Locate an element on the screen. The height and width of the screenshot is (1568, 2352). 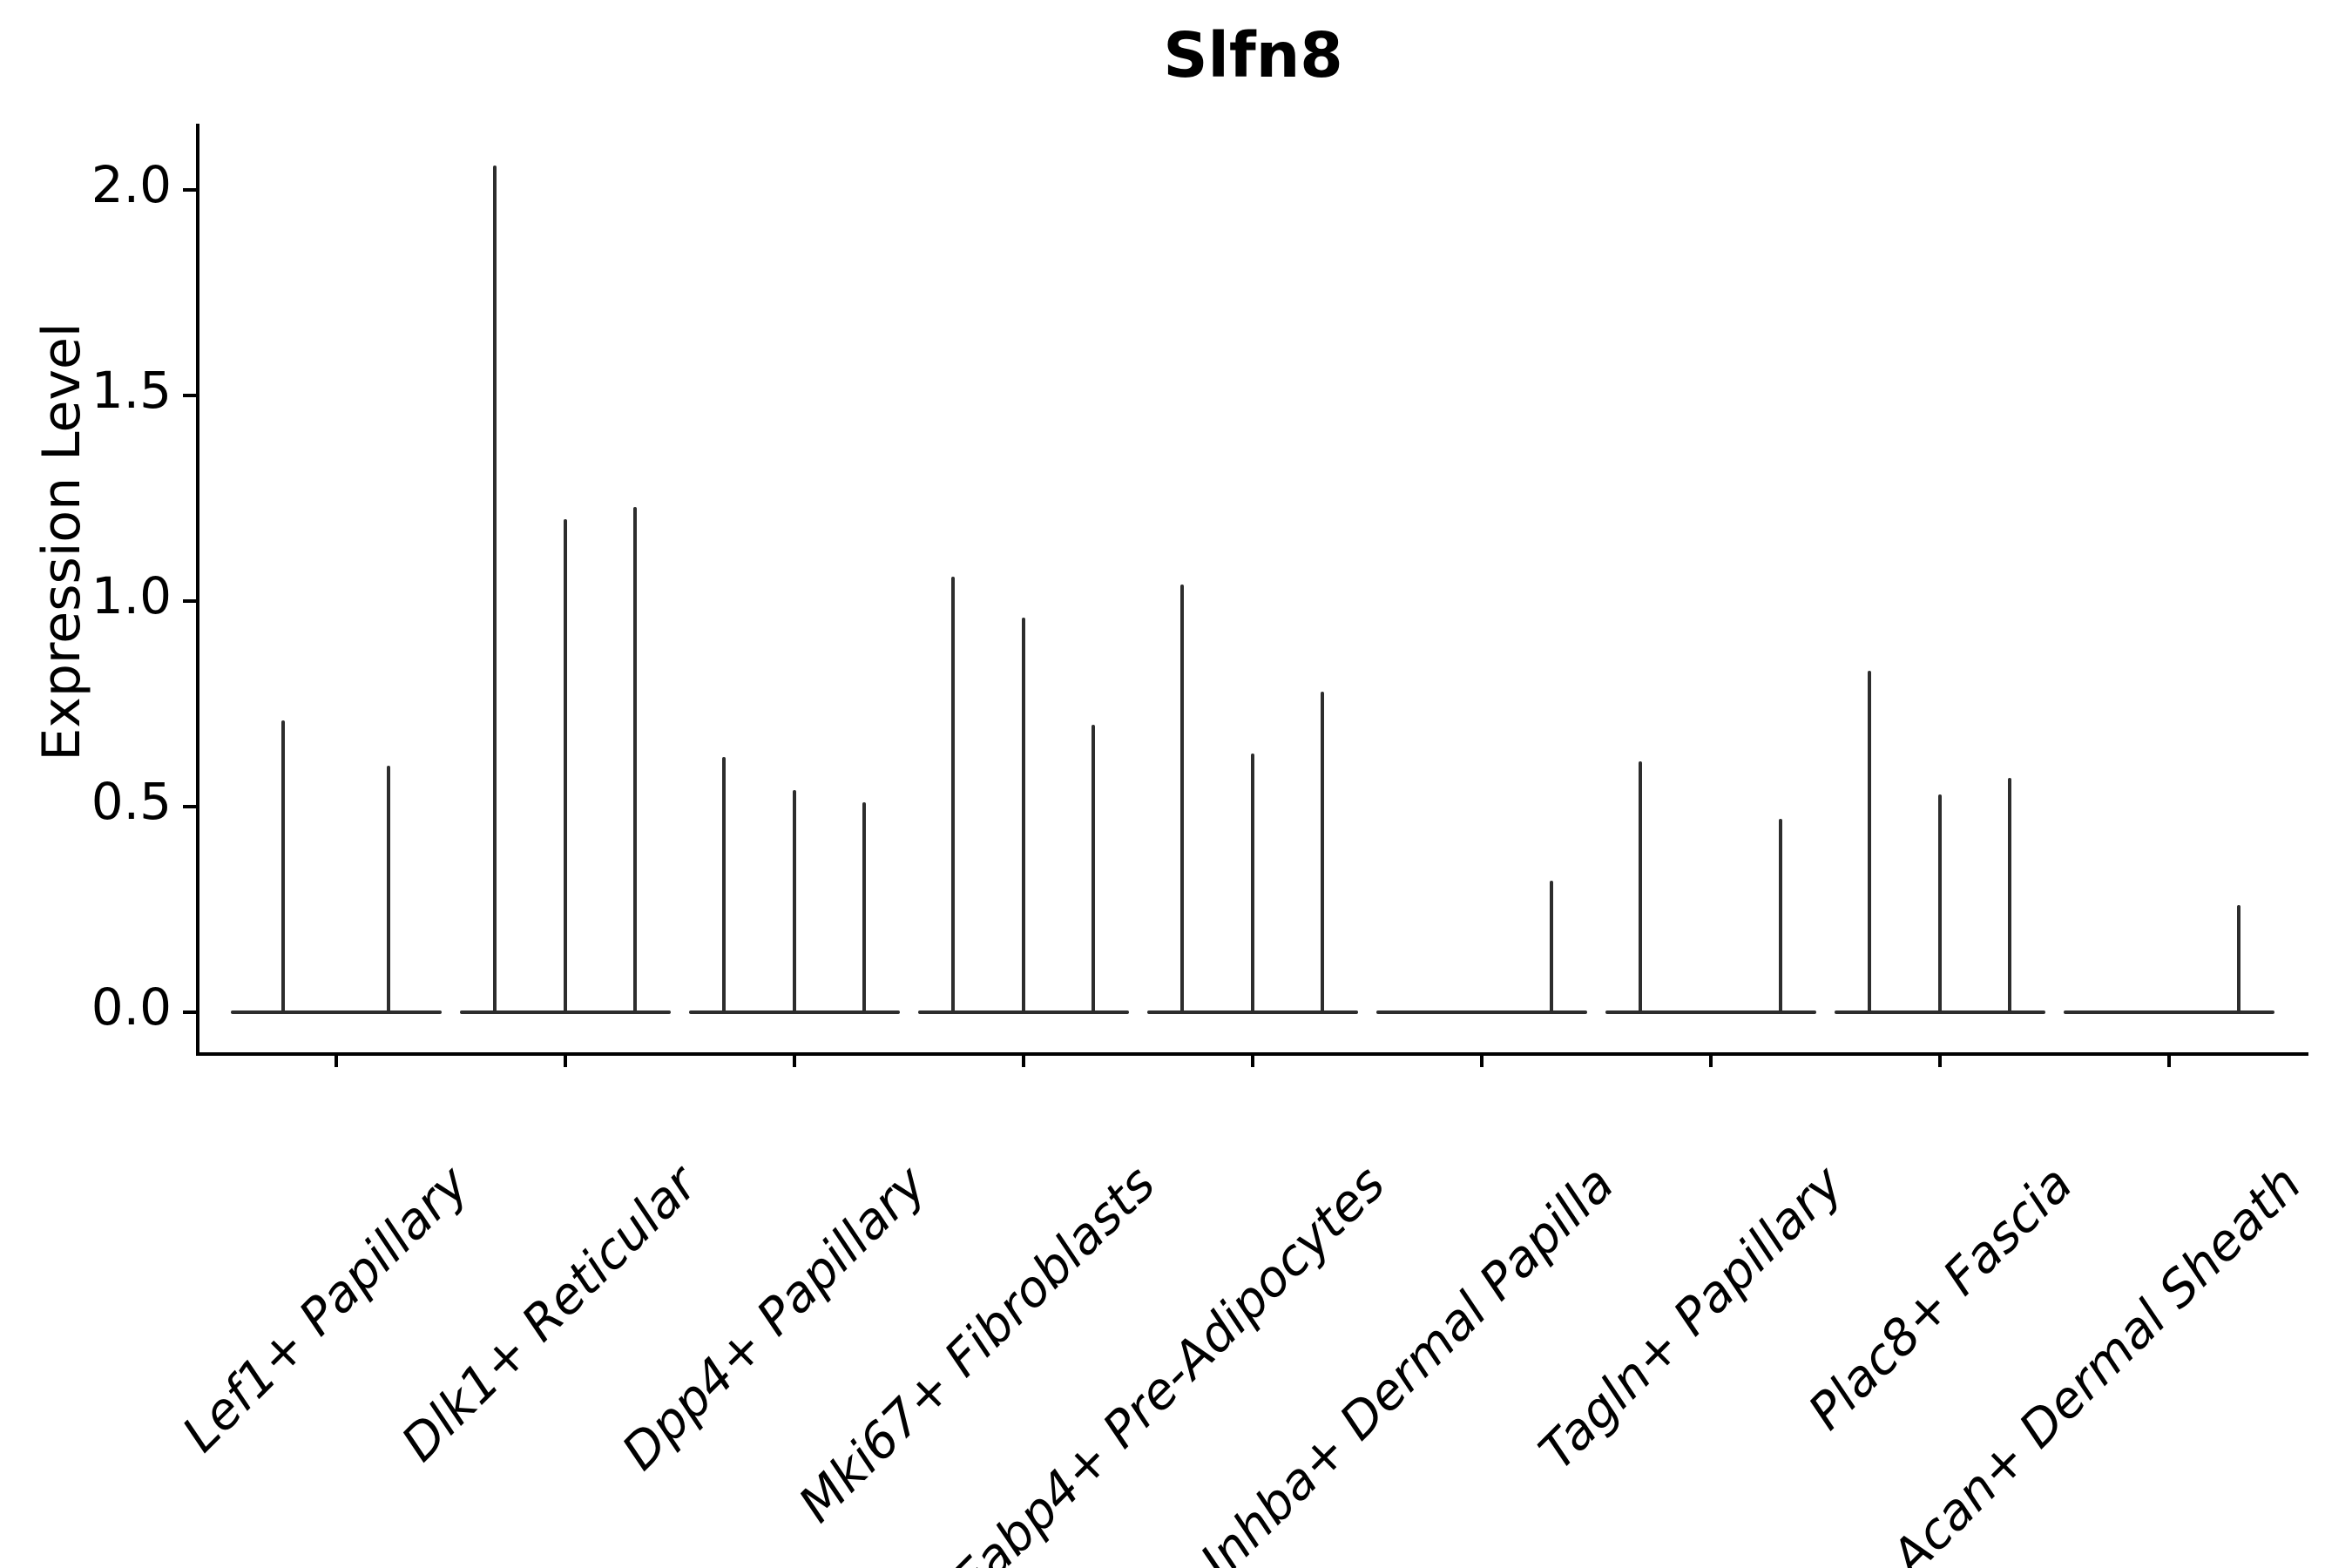
x-tick-label: Acan+ Dermal Sheath is located at coordinates (2096, 1361).